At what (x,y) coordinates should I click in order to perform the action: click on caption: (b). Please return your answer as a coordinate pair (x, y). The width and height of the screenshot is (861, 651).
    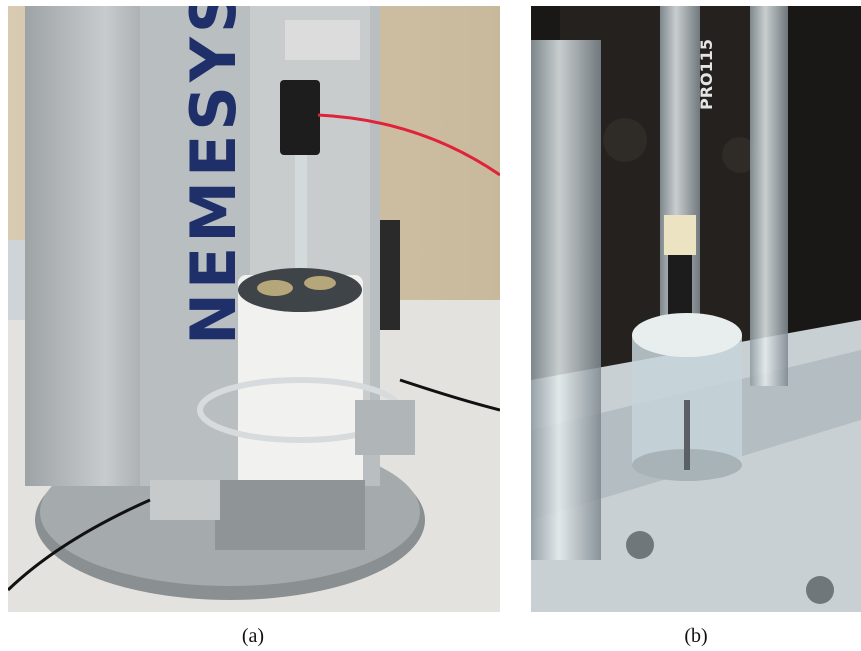
    Looking at the image, I should click on (695, 636).